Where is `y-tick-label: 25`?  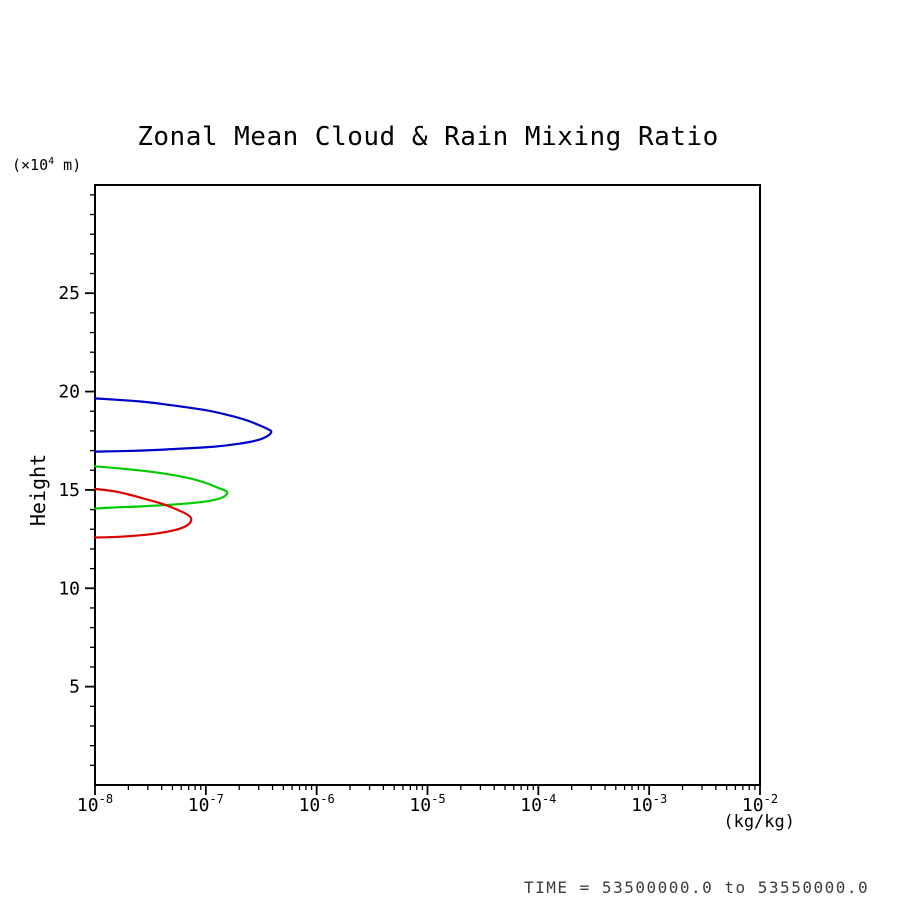
y-tick-label: 25 is located at coordinates (69, 293).